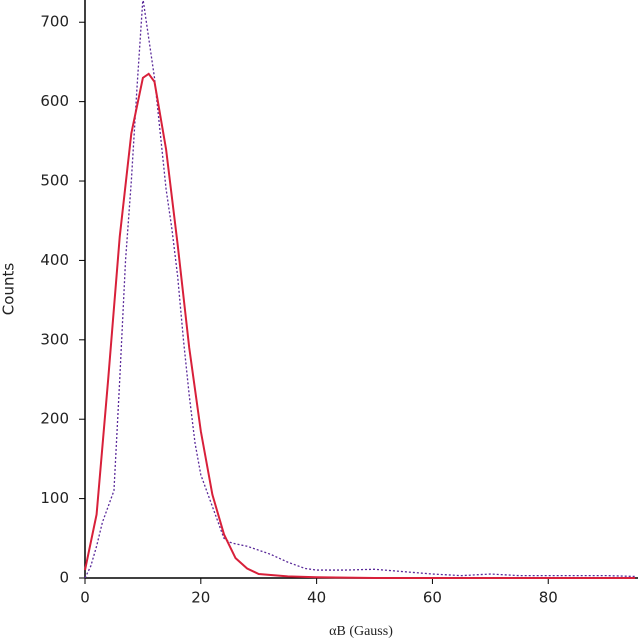 The width and height of the screenshot is (638, 642). What do you see at coordinates (54, 260) in the screenshot?
I see `y-tick-label: 400` at bounding box center [54, 260].